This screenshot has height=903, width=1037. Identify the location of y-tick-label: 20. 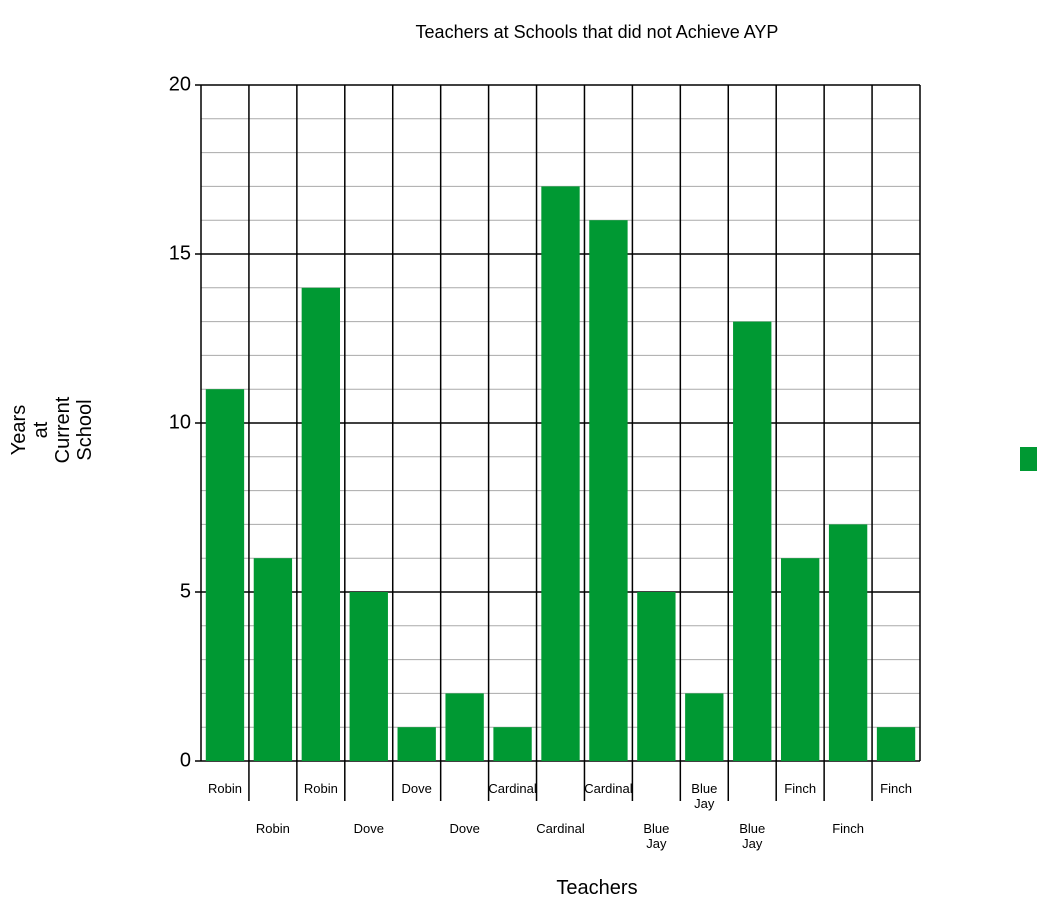
(180, 84).